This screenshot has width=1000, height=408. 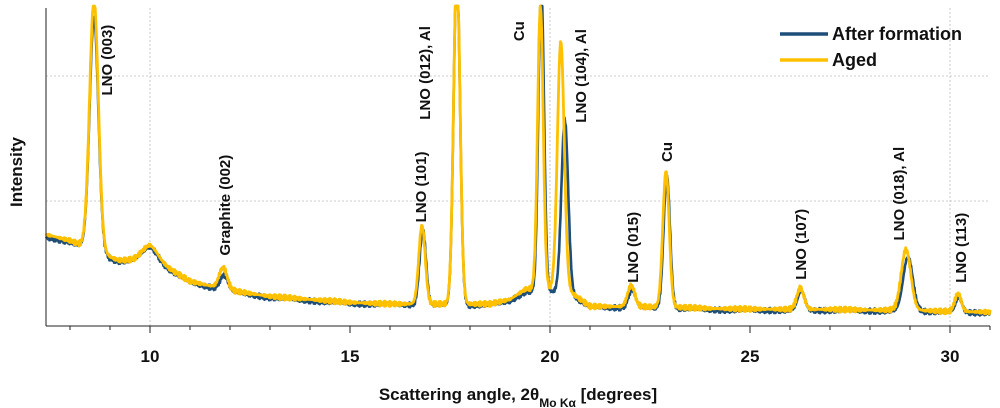 What do you see at coordinates (350, 356) in the screenshot?
I see `x-tick-label-15: 15` at bounding box center [350, 356].